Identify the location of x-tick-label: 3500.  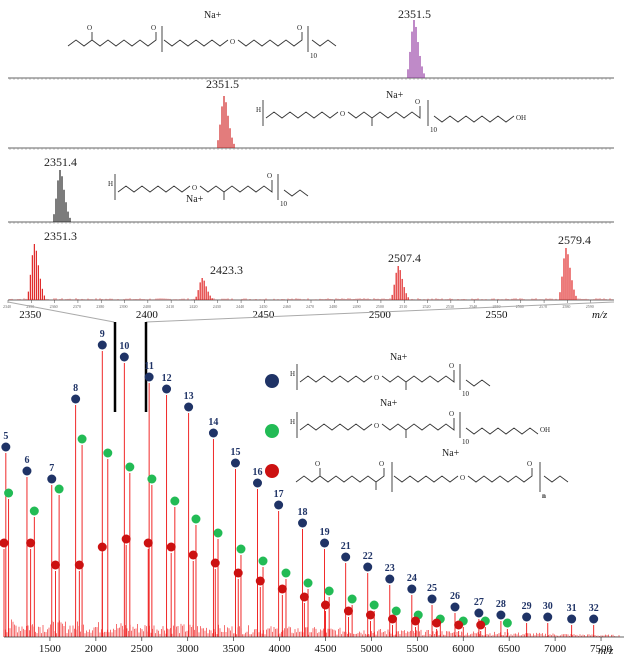
(234, 649).